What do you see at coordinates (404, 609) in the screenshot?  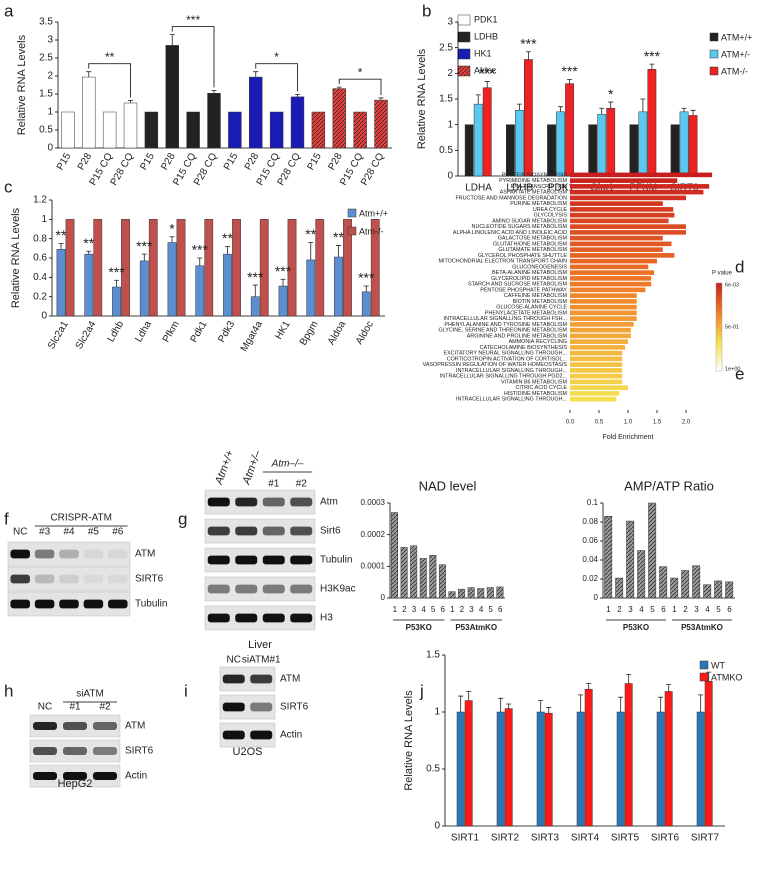 I see `x-tick-label: 2` at bounding box center [404, 609].